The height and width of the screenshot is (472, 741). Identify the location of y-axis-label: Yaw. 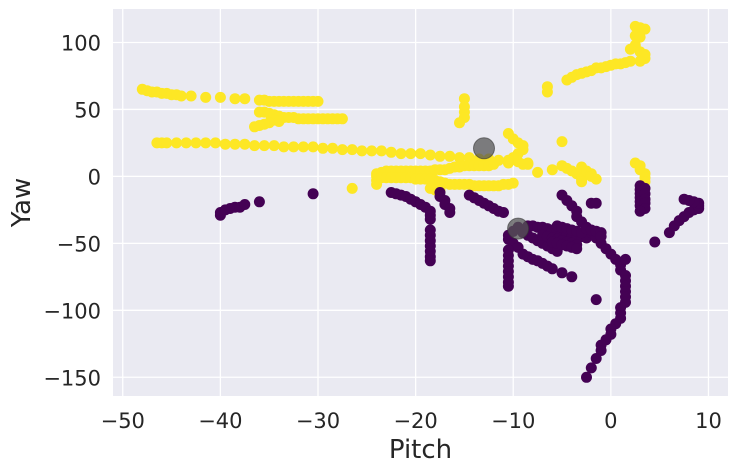
(22, 203).